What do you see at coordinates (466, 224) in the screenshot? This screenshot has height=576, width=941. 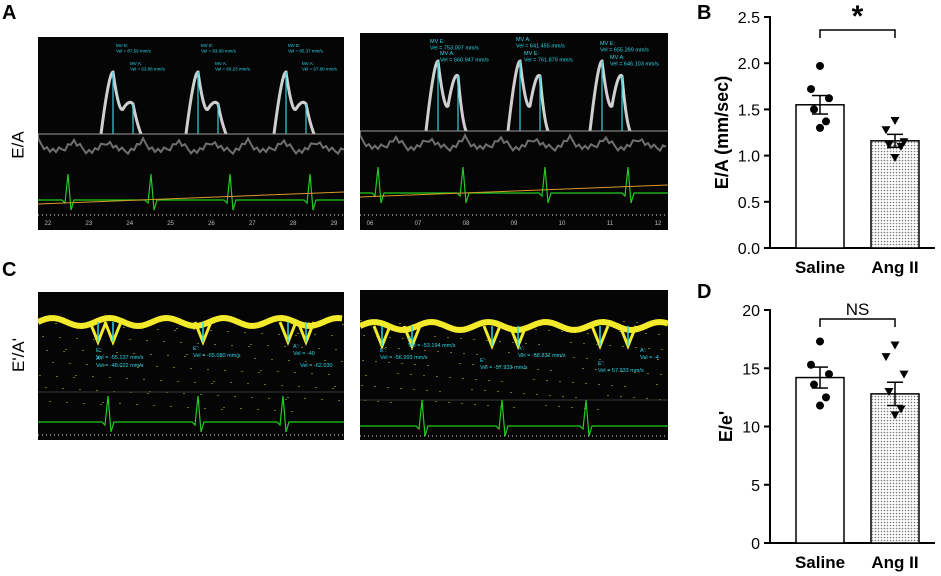 I see `time-tick-label: 08` at bounding box center [466, 224].